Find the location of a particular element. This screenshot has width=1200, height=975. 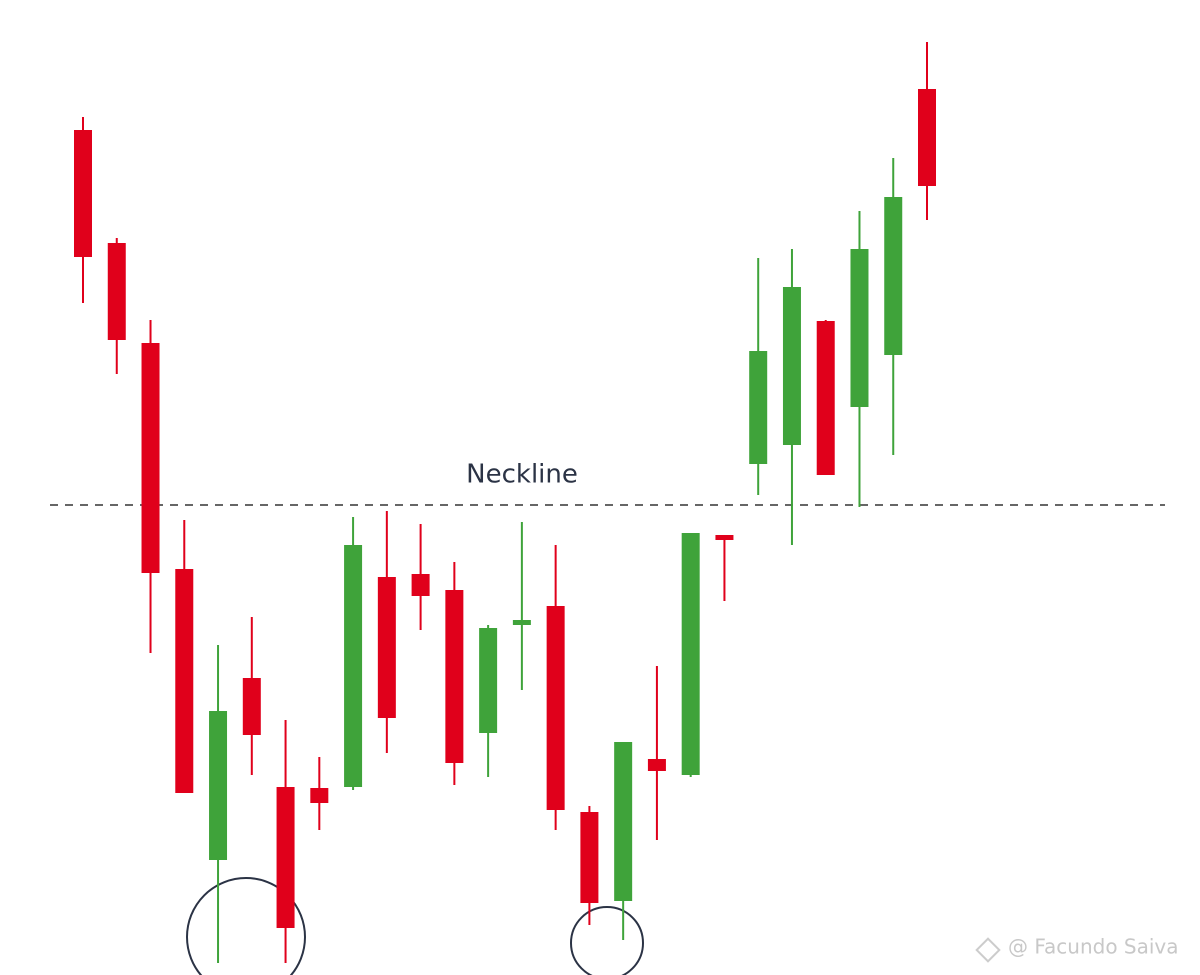

watermark: @ Facundo Saiva is located at coordinates (1093, 947).